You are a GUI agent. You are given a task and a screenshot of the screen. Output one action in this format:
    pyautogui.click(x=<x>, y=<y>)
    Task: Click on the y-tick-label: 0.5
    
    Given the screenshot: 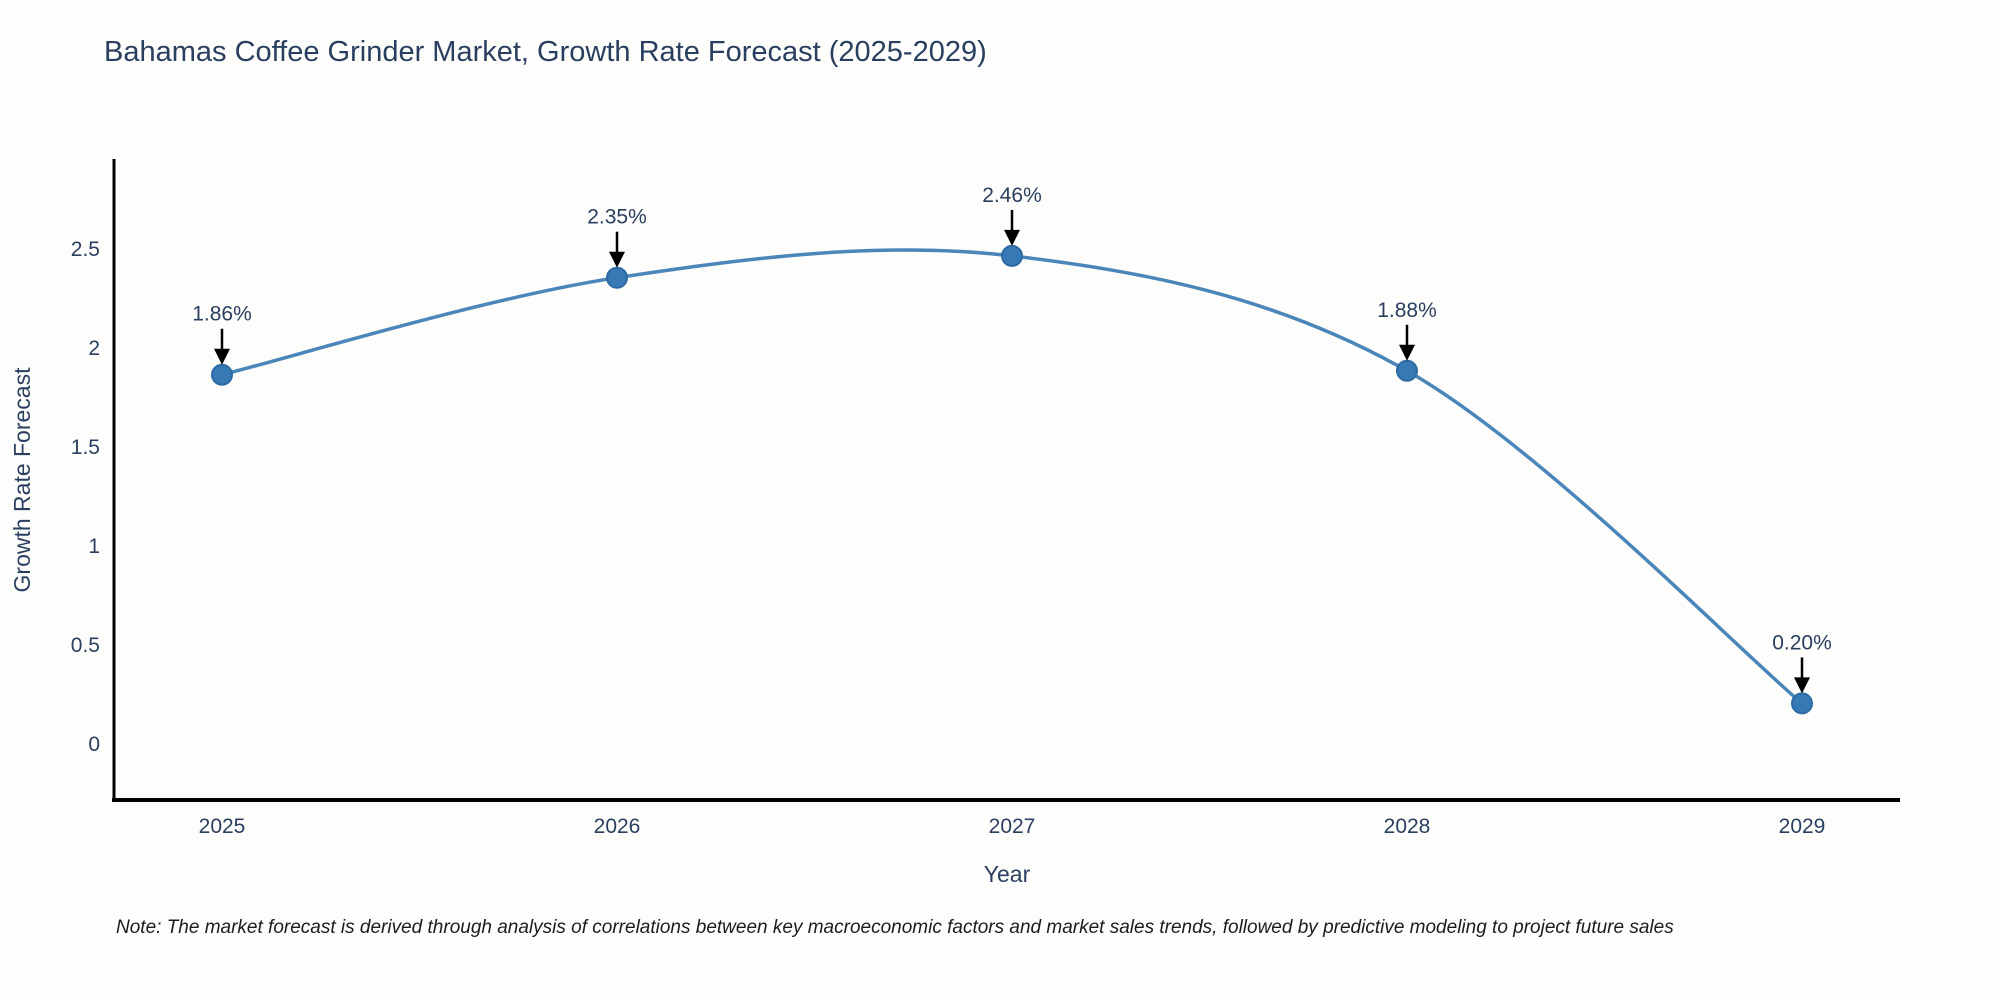 What is the action you would take?
    pyautogui.click(x=85, y=645)
    